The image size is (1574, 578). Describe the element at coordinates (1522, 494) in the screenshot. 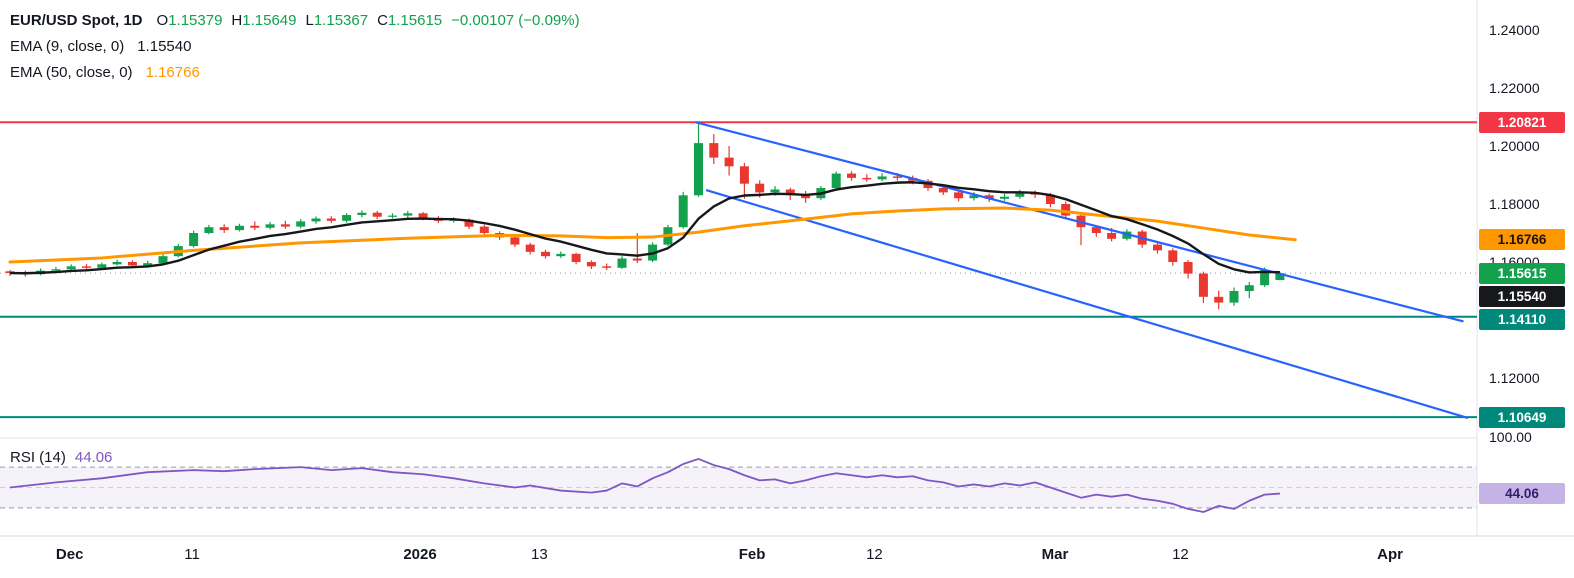

I see `rsi-value-badge: 44.06` at that location.